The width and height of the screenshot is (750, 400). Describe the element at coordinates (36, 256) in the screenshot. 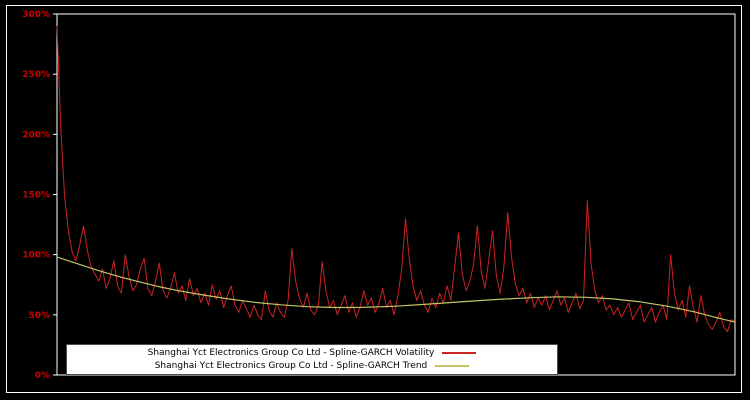

I see `y-tick-label: 100%` at that location.